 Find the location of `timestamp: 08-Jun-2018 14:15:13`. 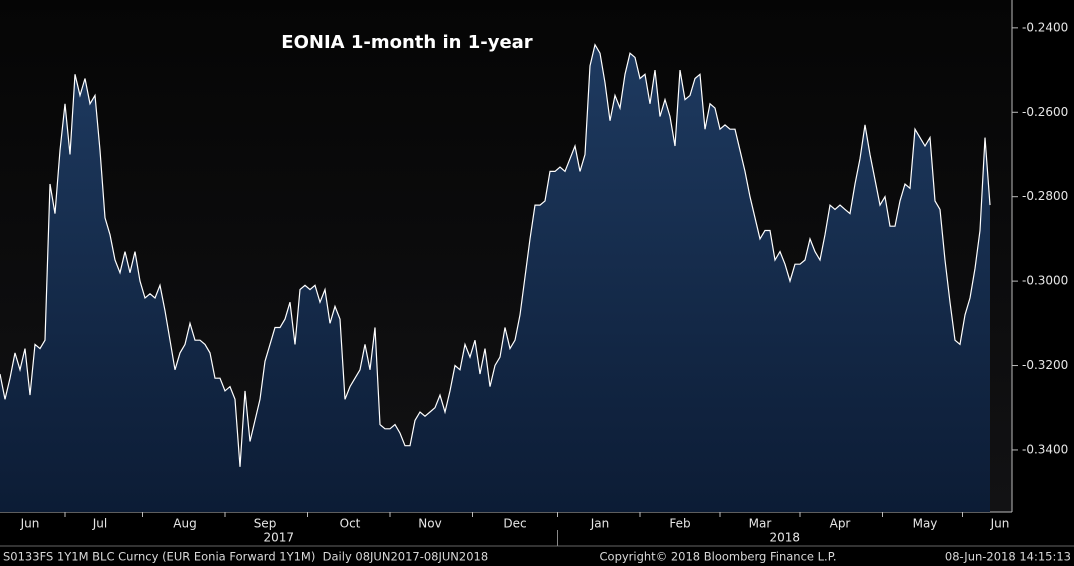

timestamp: 08-Jun-2018 14:15:13 is located at coordinates (1008, 557).